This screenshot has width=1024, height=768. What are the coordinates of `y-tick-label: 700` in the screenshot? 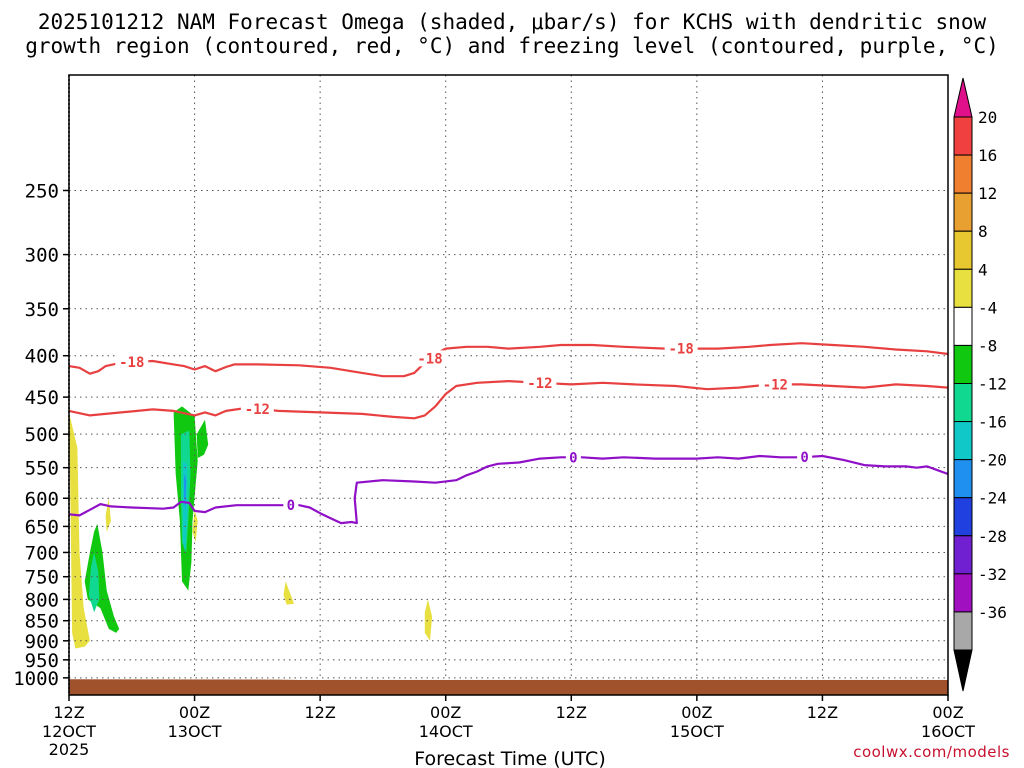 It's located at (42, 553).